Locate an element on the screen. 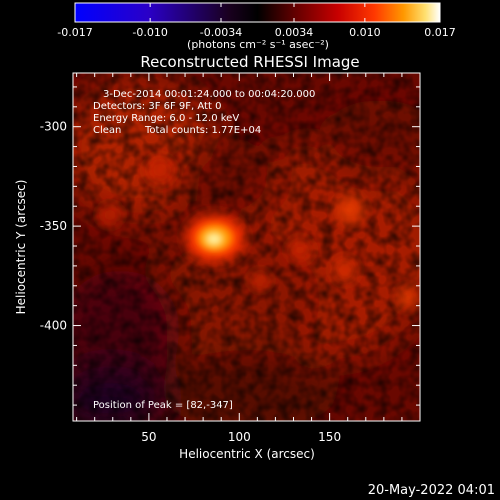 This screenshot has width=500, height=500. x-tick-label: 150 is located at coordinates (329, 437).